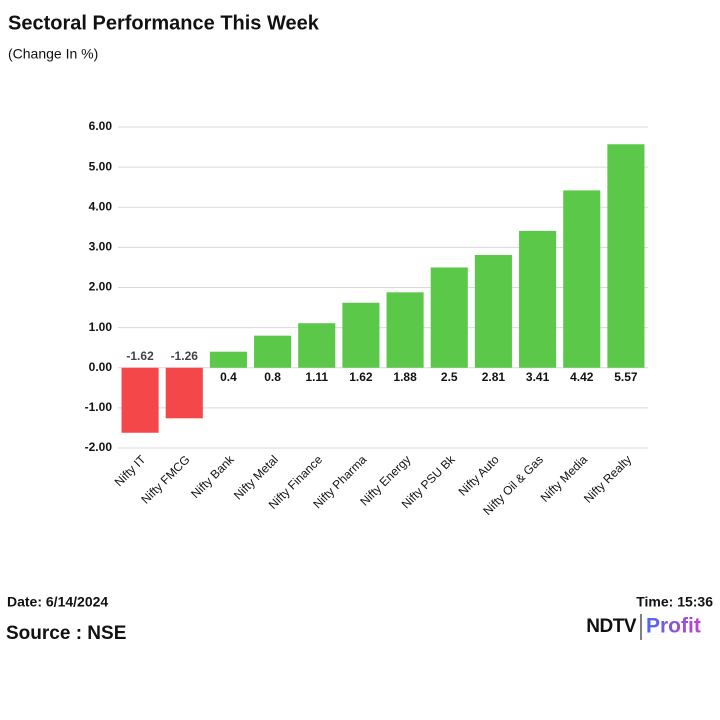 The width and height of the screenshot is (720, 720). What do you see at coordinates (479, 475) in the screenshot?
I see `x-tick-label: Nifty Auto` at bounding box center [479, 475].